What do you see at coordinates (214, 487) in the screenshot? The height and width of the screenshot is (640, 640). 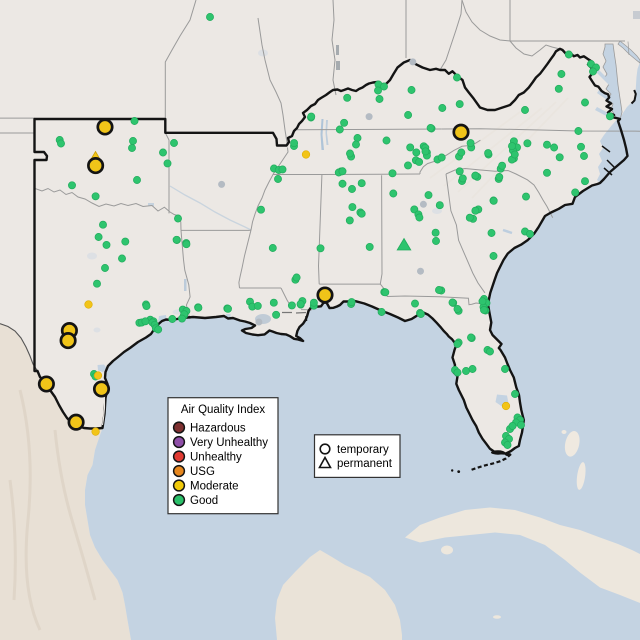 I see `svg-text: Moderate` at bounding box center [214, 487].